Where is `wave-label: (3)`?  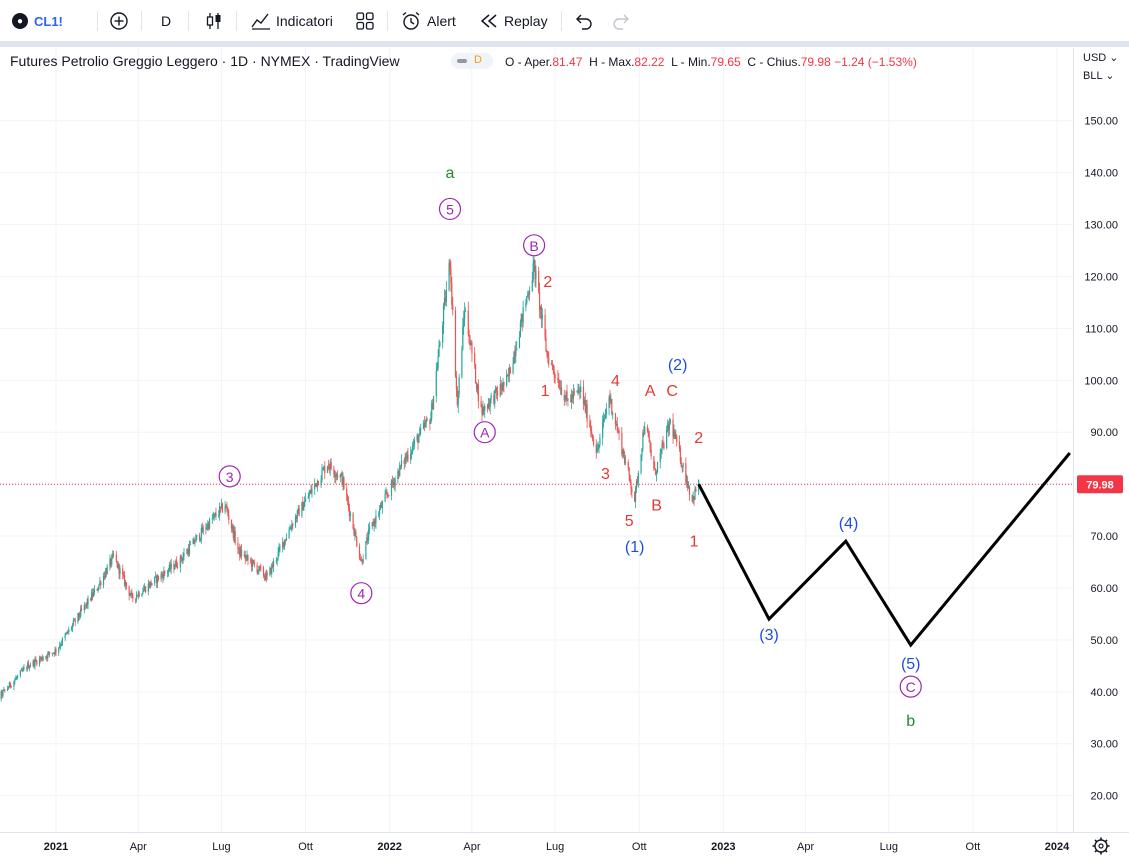
wave-label: (3) is located at coordinates (769, 635).